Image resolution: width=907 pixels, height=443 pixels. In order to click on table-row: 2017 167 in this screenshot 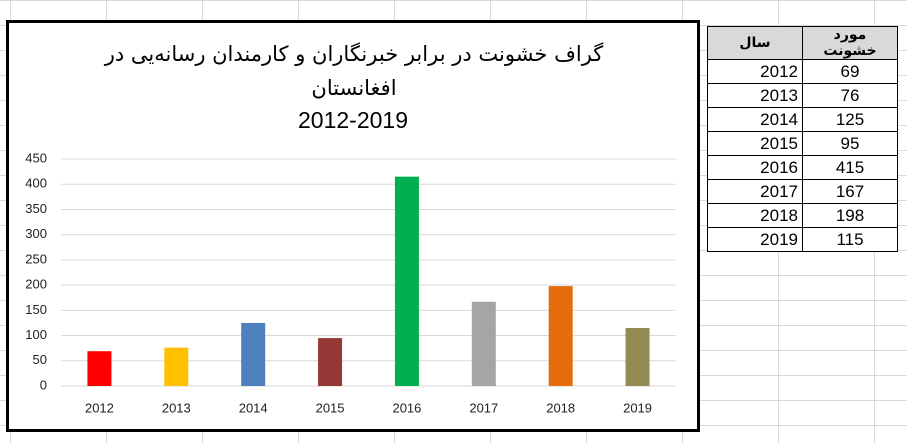, I will do `click(802, 191)`.